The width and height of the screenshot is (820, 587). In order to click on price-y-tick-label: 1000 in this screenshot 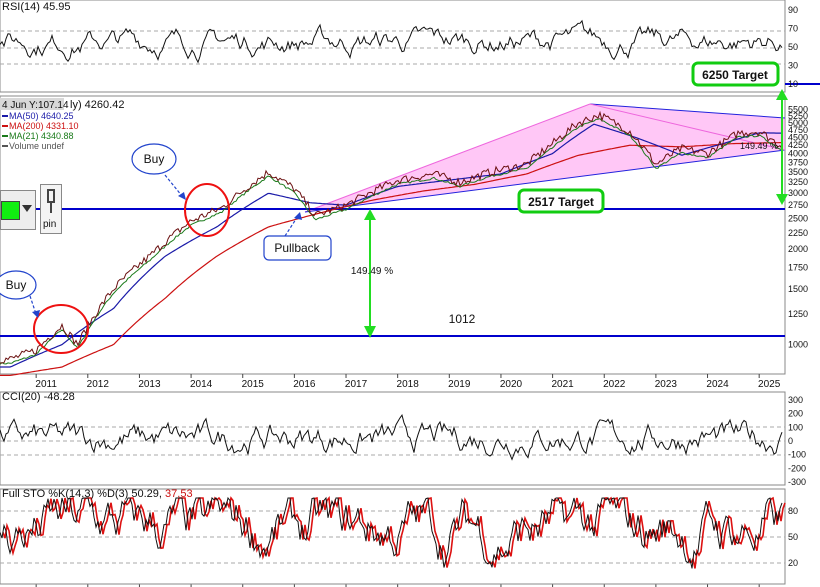, I will do `click(798, 345)`.